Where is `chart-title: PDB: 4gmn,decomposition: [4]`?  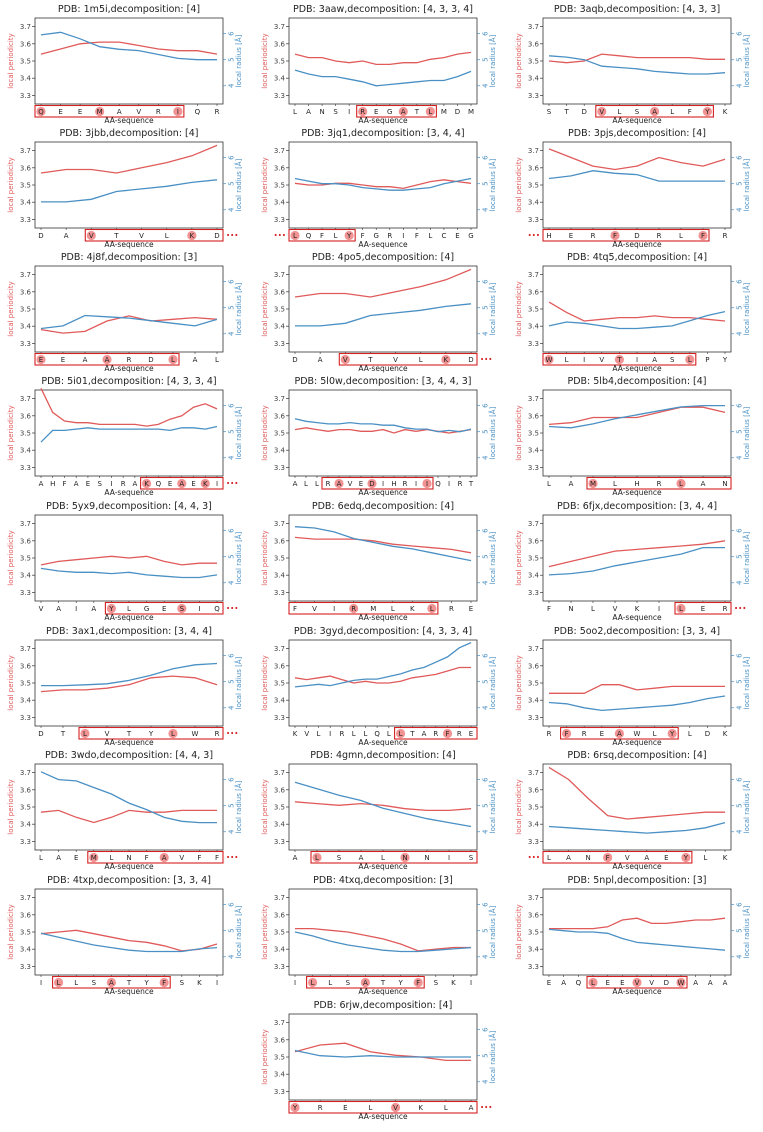 chart-title: PDB: 4gmn,decomposition: [4] is located at coordinates (383, 755).